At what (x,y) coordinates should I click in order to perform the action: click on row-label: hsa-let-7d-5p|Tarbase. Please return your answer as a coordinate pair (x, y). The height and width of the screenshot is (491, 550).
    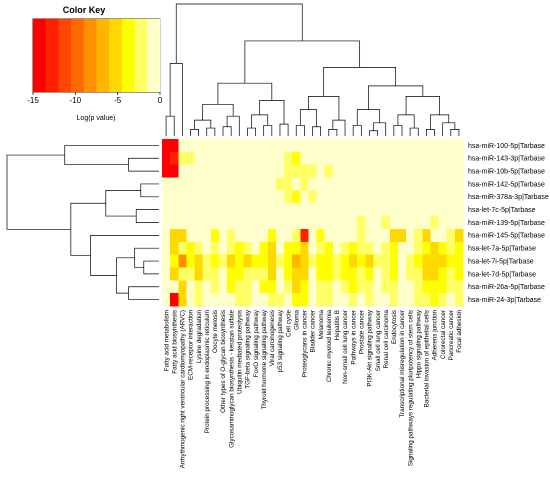
    Looking at the image, I should click on (502, 274).